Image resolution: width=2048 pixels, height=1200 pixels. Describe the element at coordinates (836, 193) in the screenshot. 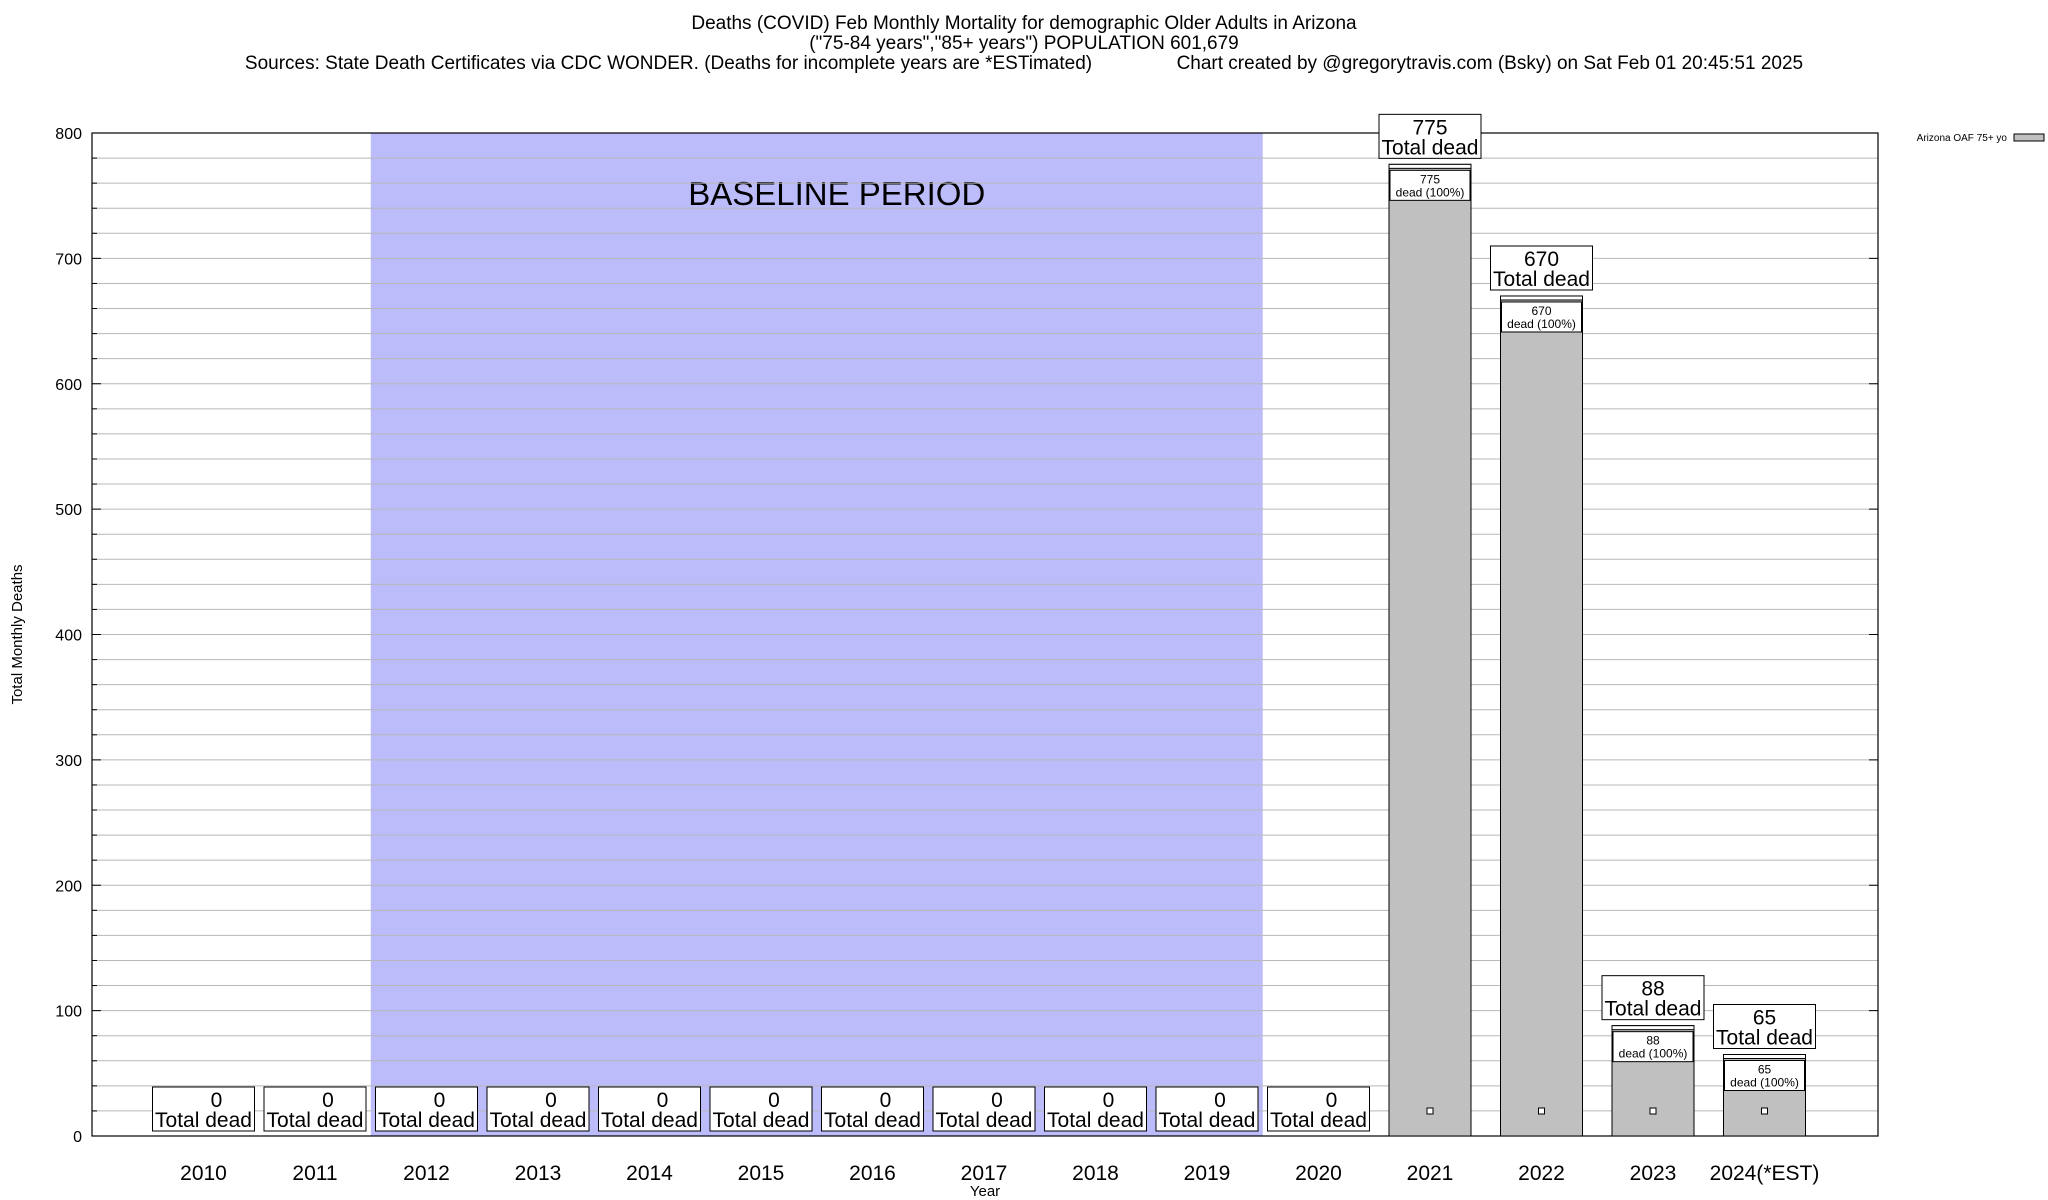

I see `baseline-label: BASELINE PERIOD` at that location.